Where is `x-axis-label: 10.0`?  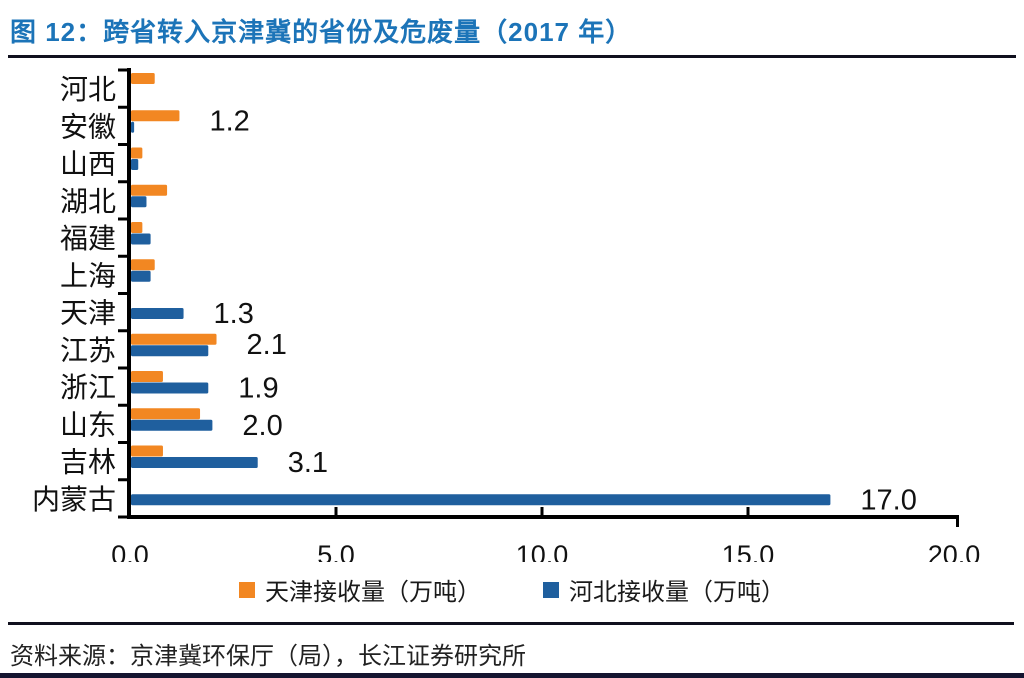 x-axis-label: 10.0 is located at coordinates (542, 551).